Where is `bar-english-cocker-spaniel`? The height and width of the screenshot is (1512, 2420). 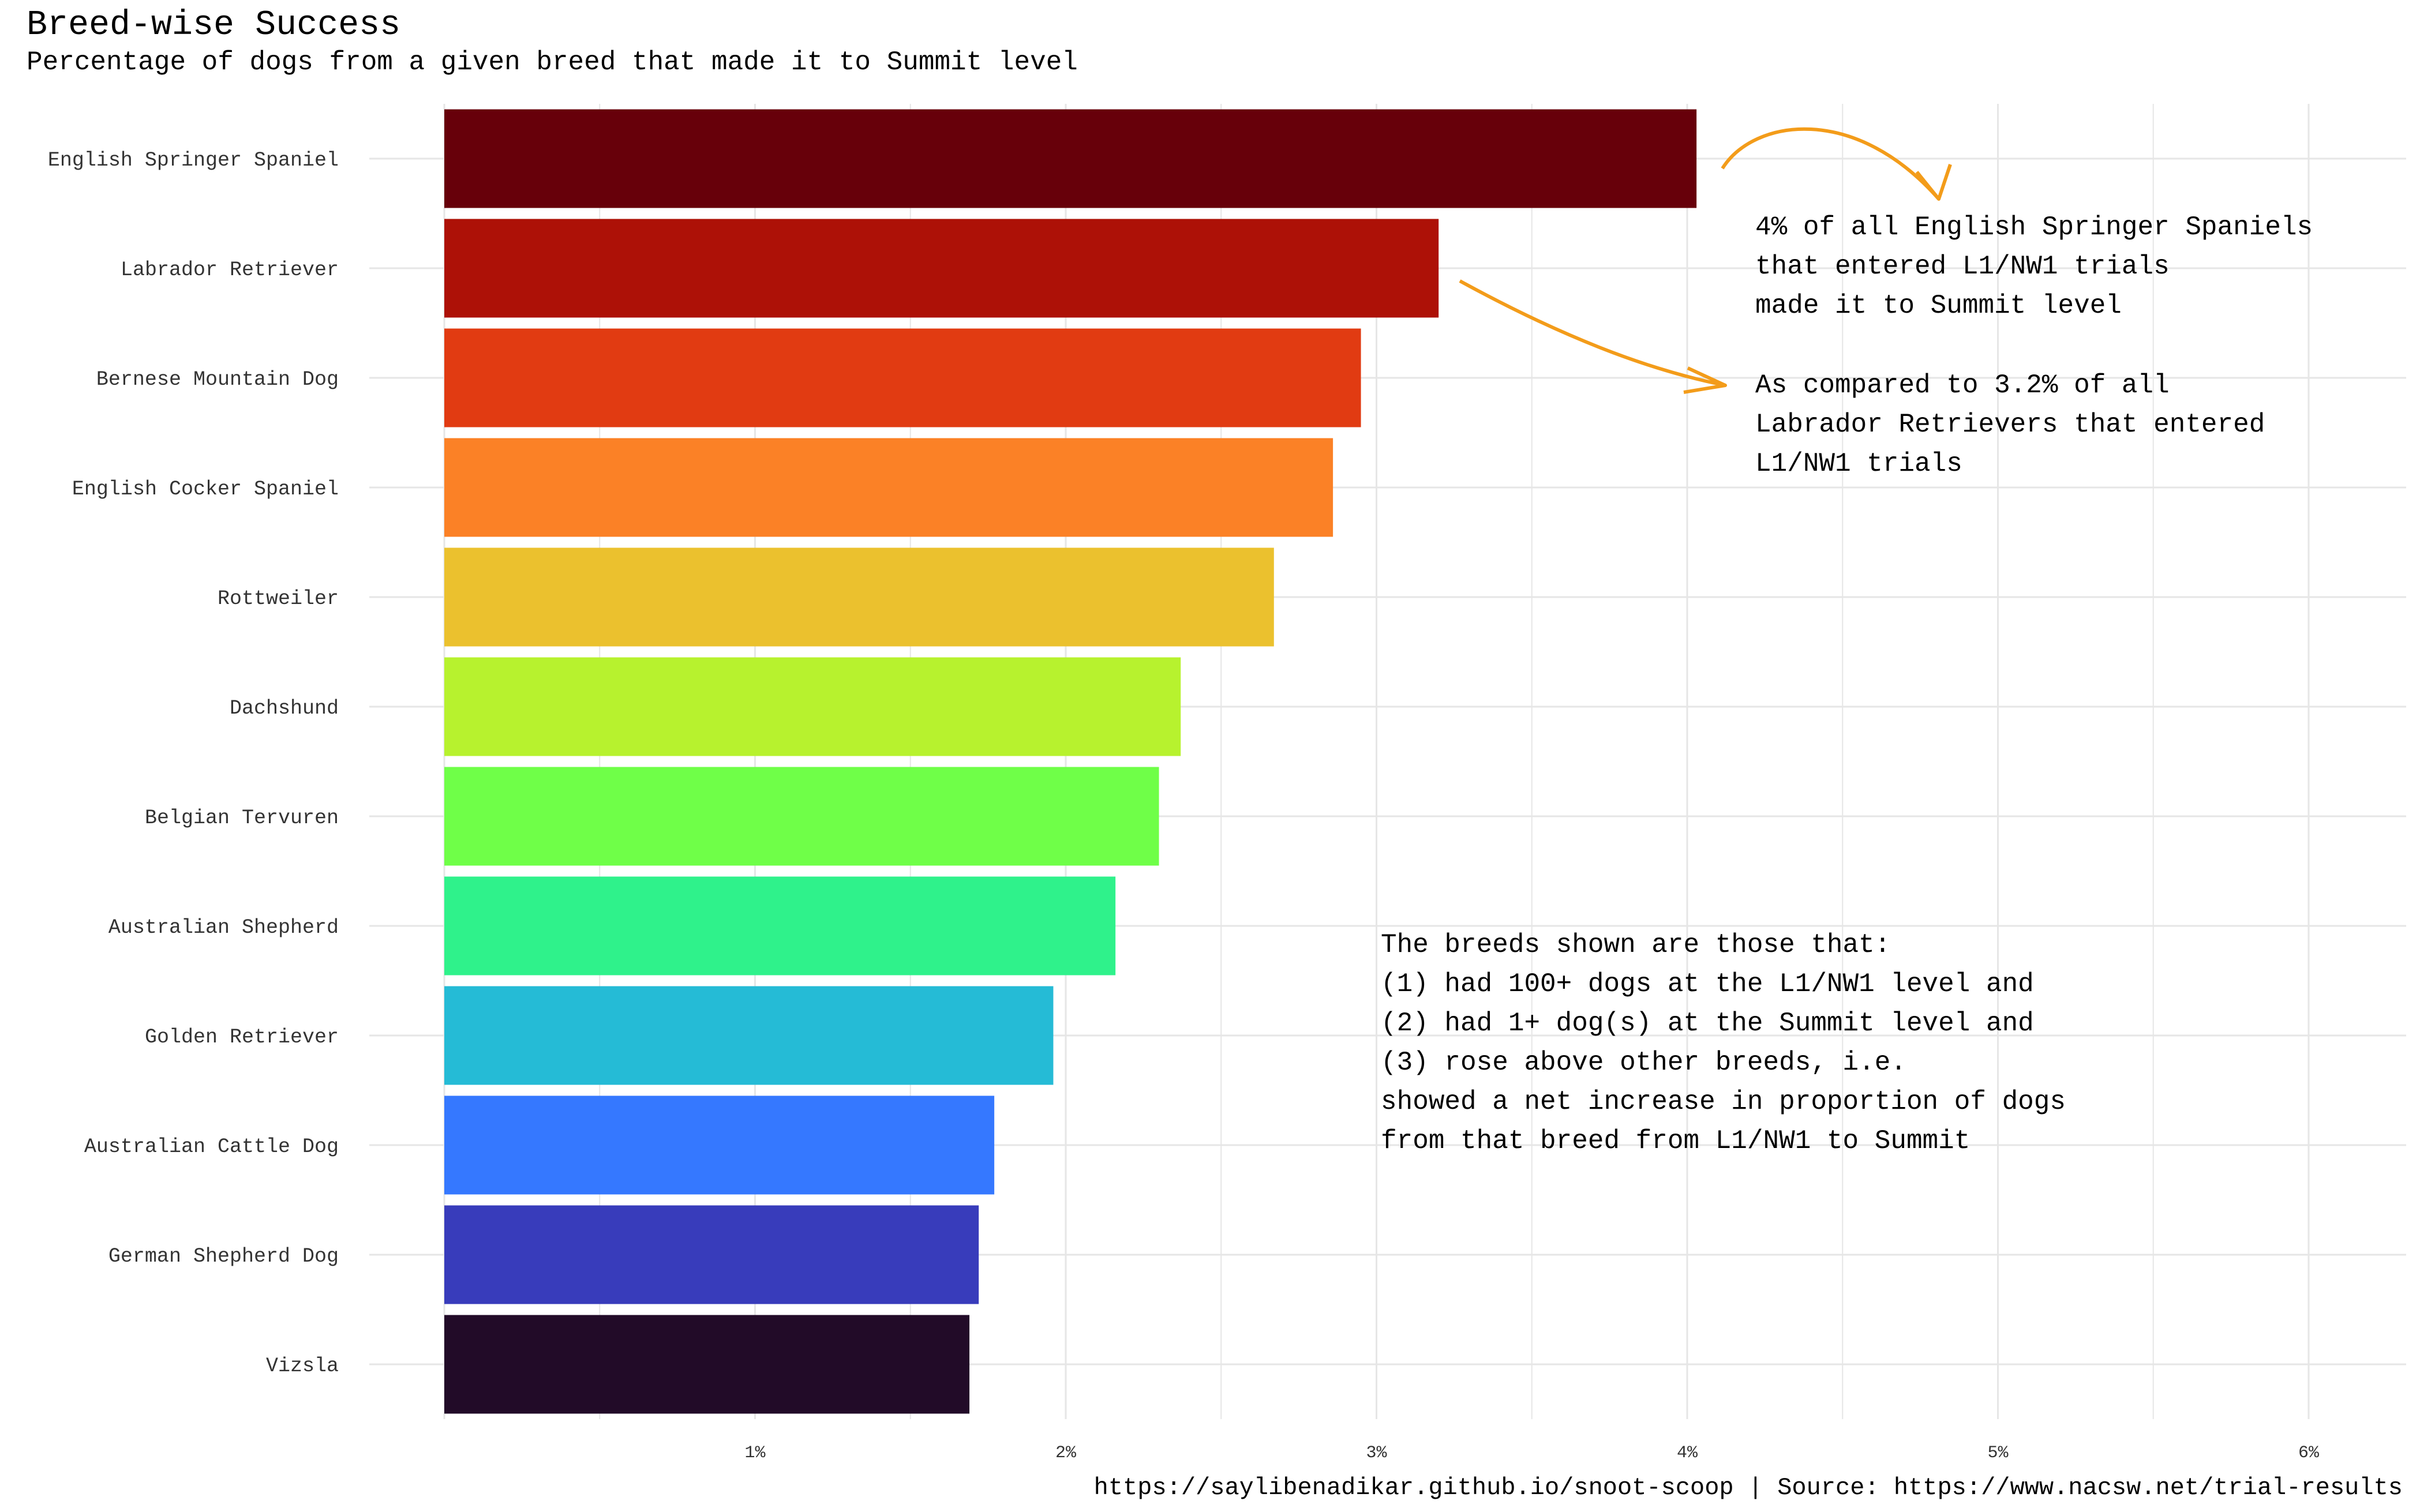
bar-english-cocker-spaniel is located at coordinates (889, 487).